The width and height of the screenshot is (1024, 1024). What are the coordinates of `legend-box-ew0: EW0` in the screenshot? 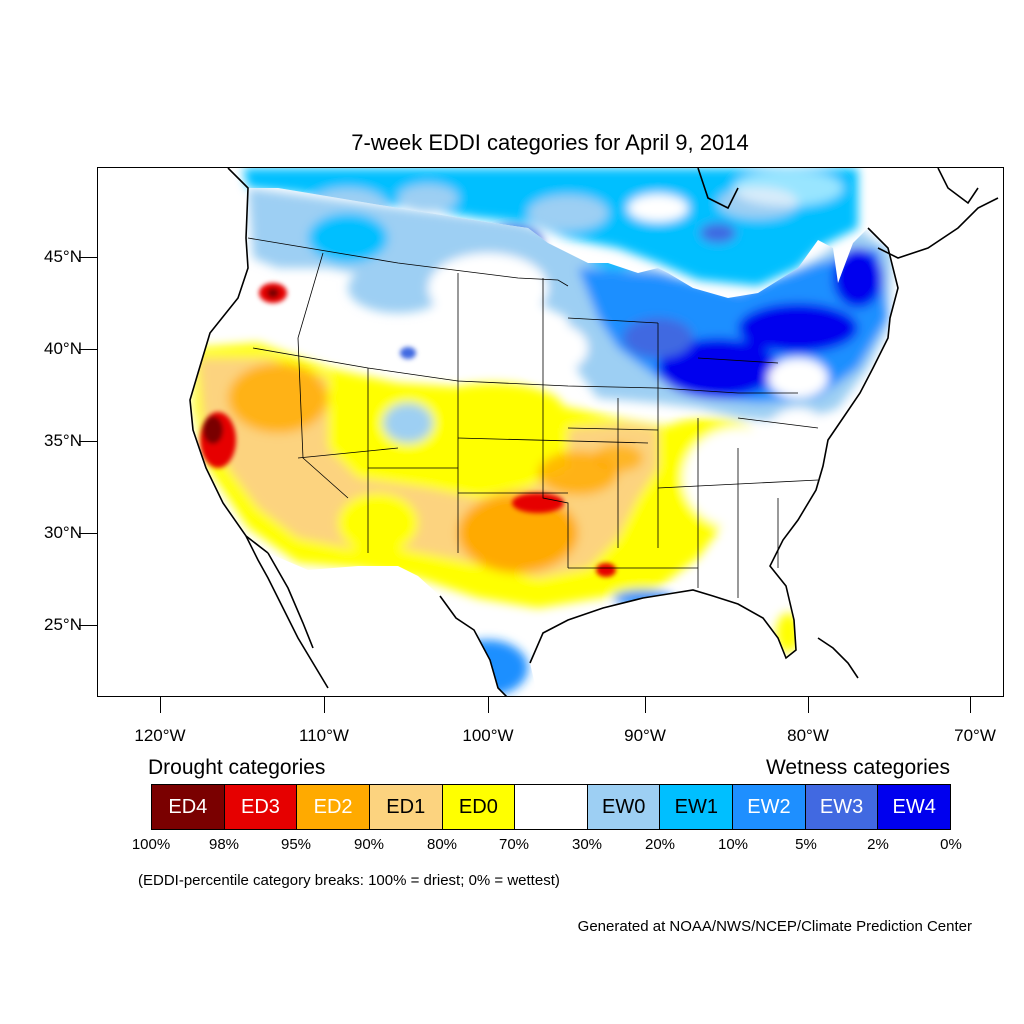 It's located at (624, 807).